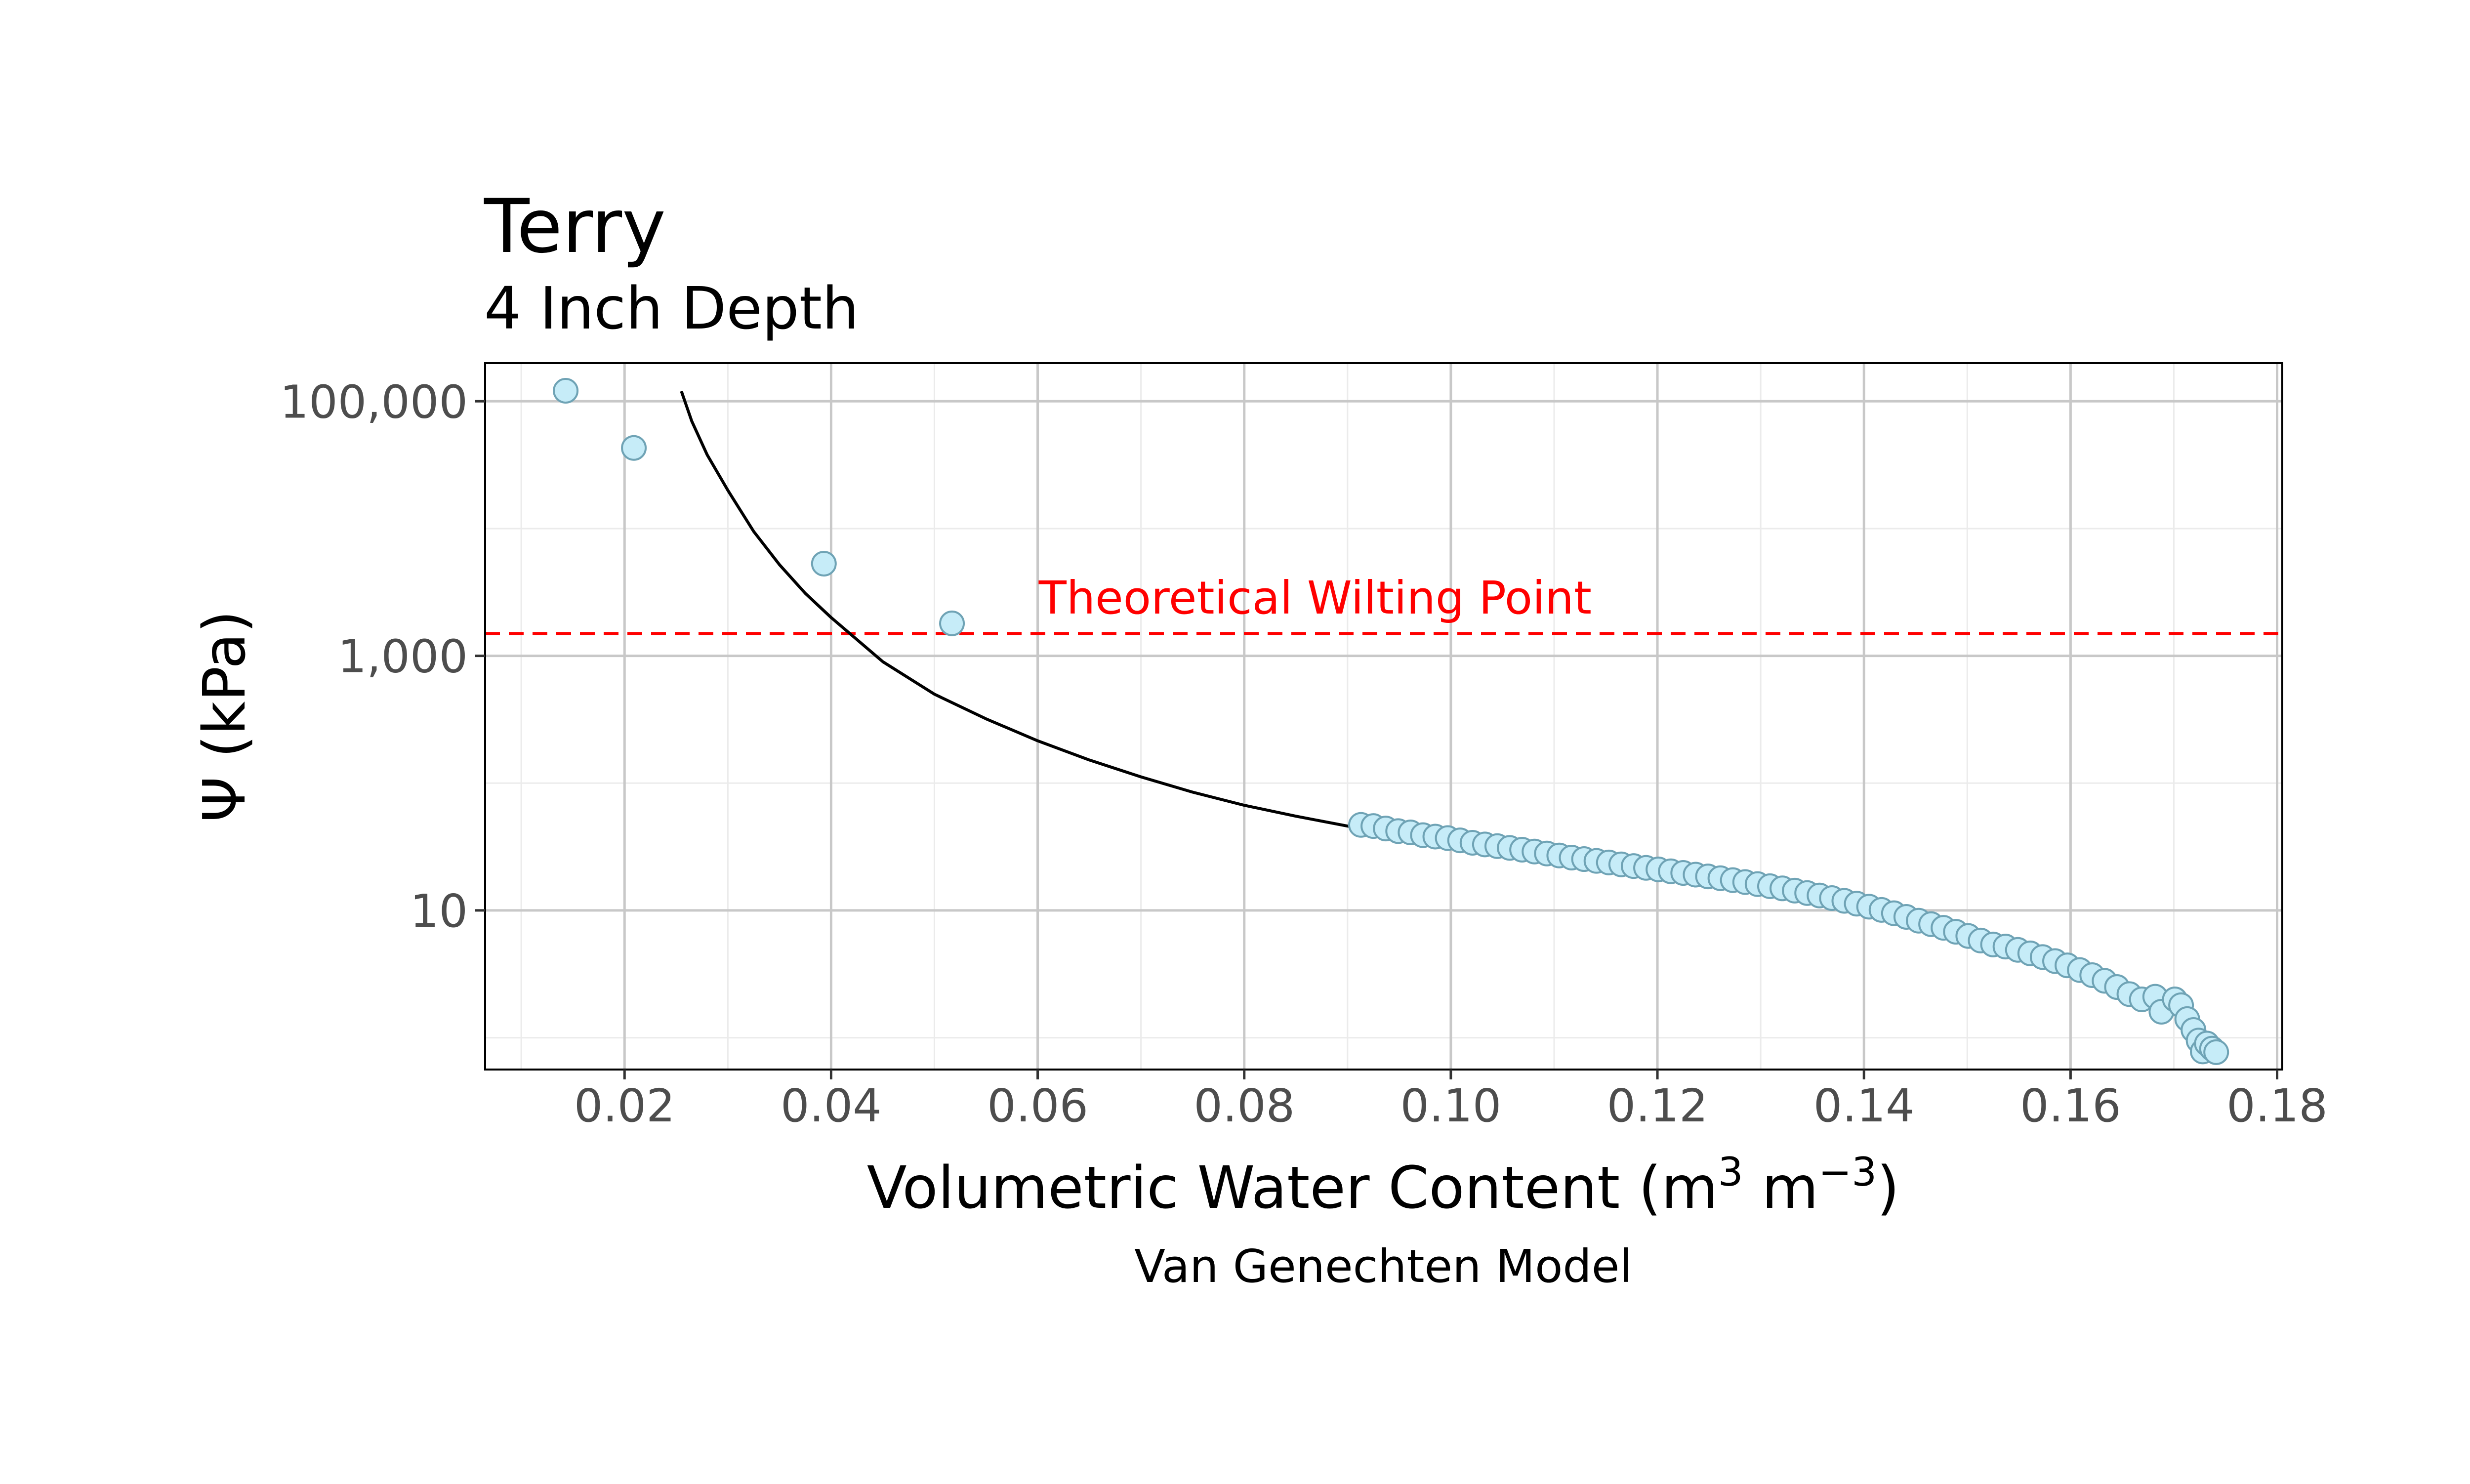 The image size is (2470, 1484). I want to click on y-tick-label: 1,000, so click(403, 656).